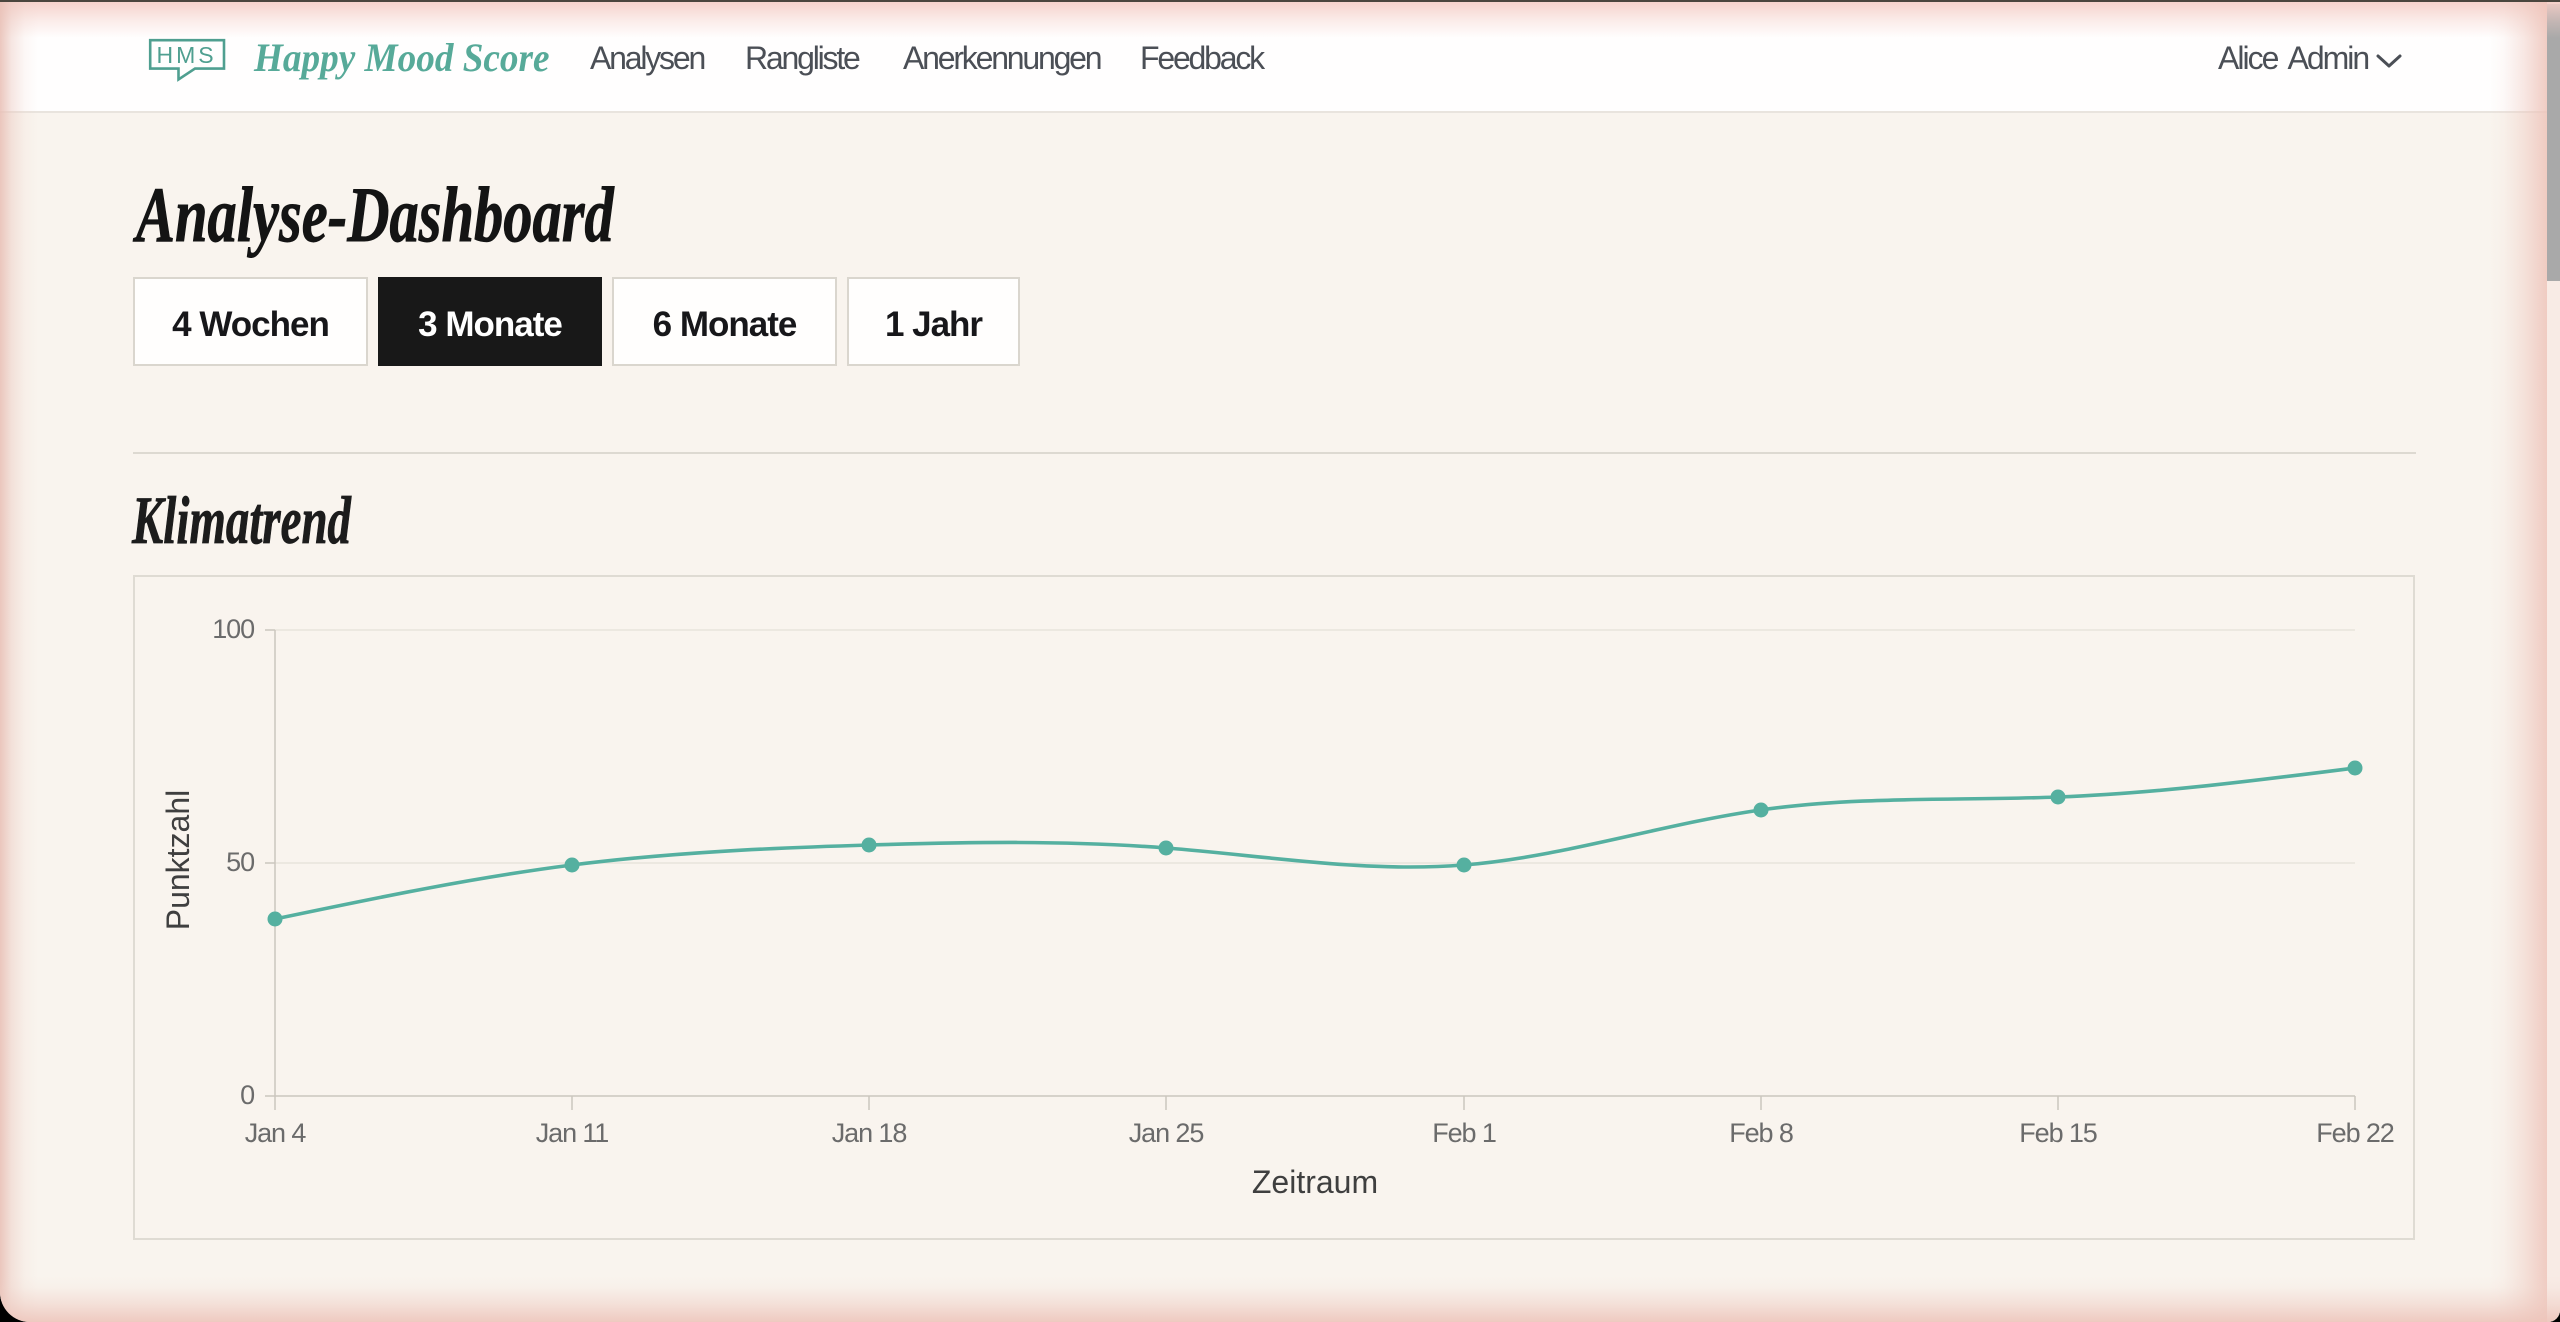 This screenshot has height=1322, width=2560. Describe the element at coordinates (1464, 1133) in the screenshot. I see `svg-text: Feb 1` at that location.